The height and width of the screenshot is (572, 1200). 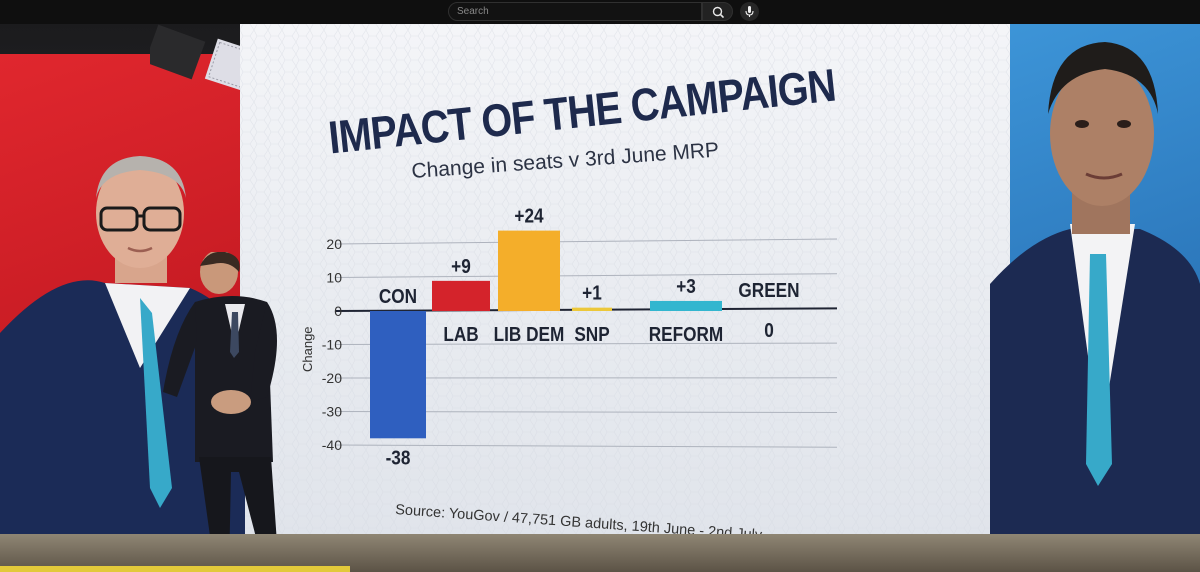 What do you see at coordinates (600, 553) in the screenshot?
I see `studio-floor` at bounding box center [600, 553].